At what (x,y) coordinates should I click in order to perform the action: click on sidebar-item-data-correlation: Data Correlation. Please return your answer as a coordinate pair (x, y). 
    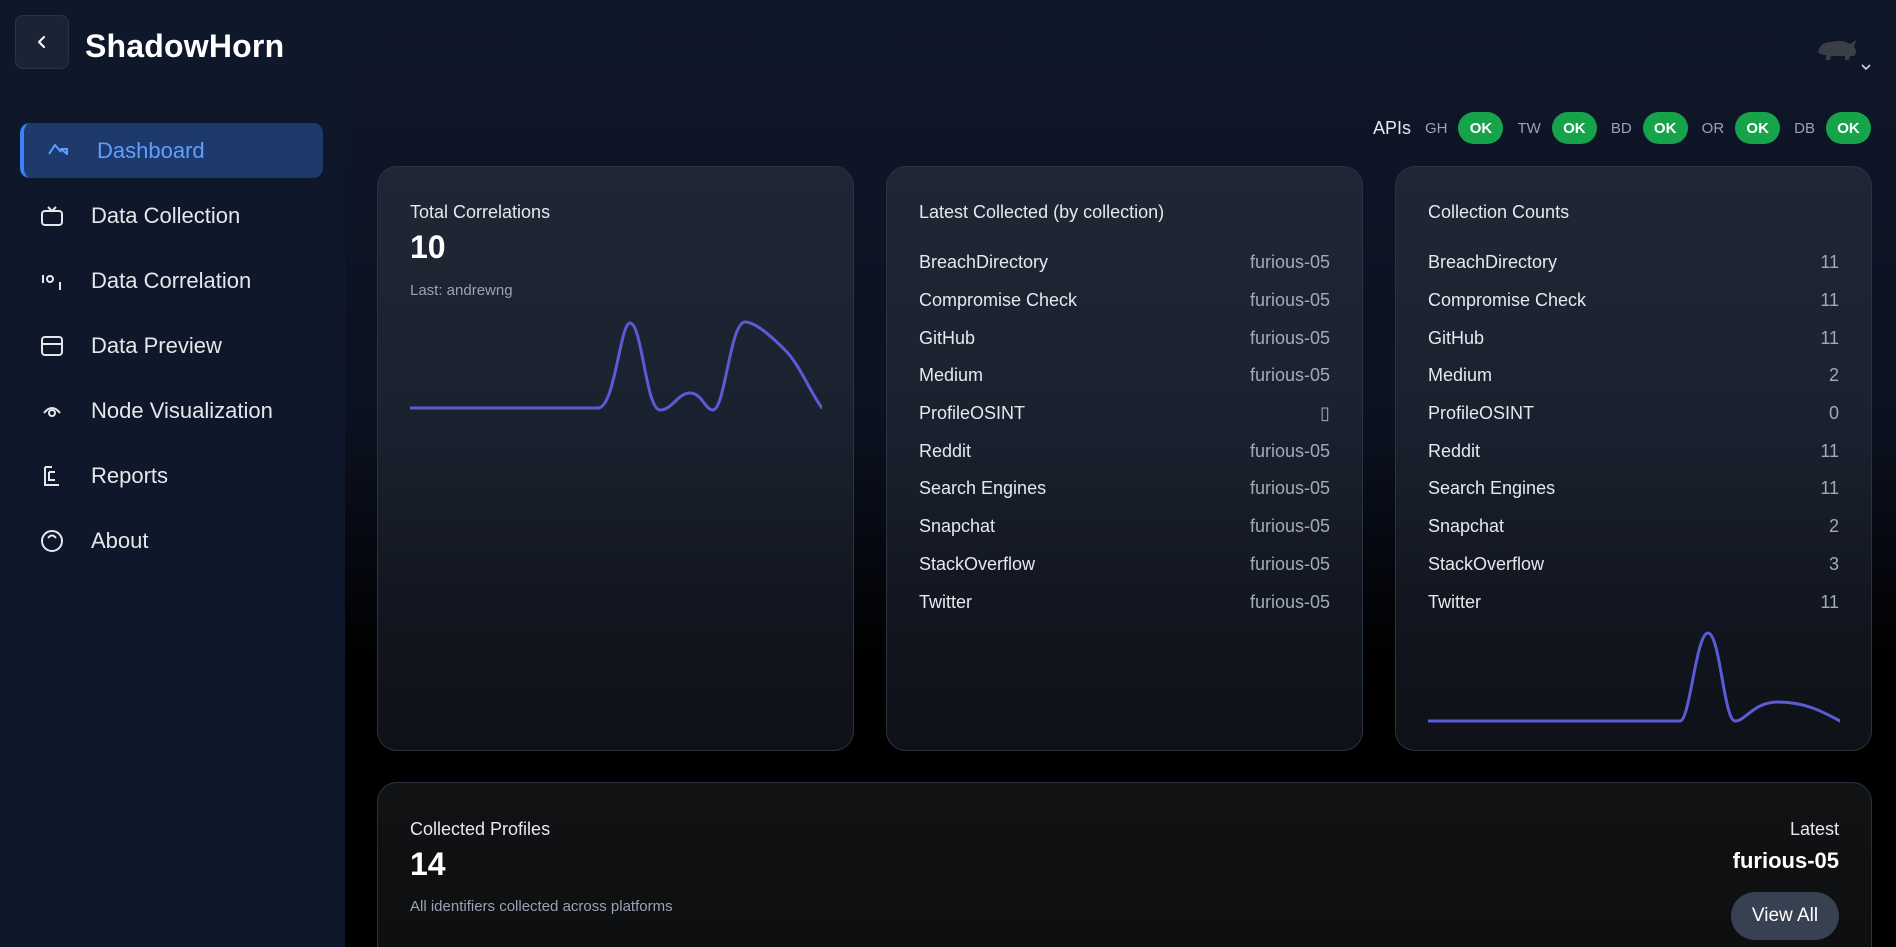
    Looking at the image, I should click on (171, 280).